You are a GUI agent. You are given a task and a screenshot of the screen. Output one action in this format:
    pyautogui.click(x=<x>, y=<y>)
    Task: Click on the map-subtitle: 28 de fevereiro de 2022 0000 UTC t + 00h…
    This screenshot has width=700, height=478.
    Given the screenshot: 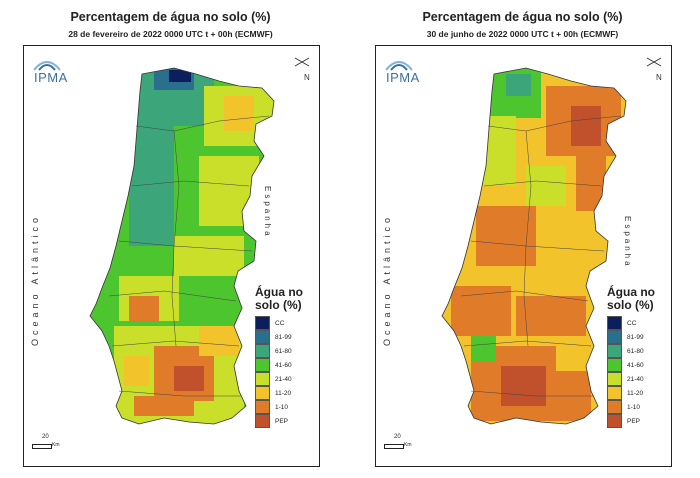 What is the action you would take?
    pyautogui.click(x=170, y=34)
    